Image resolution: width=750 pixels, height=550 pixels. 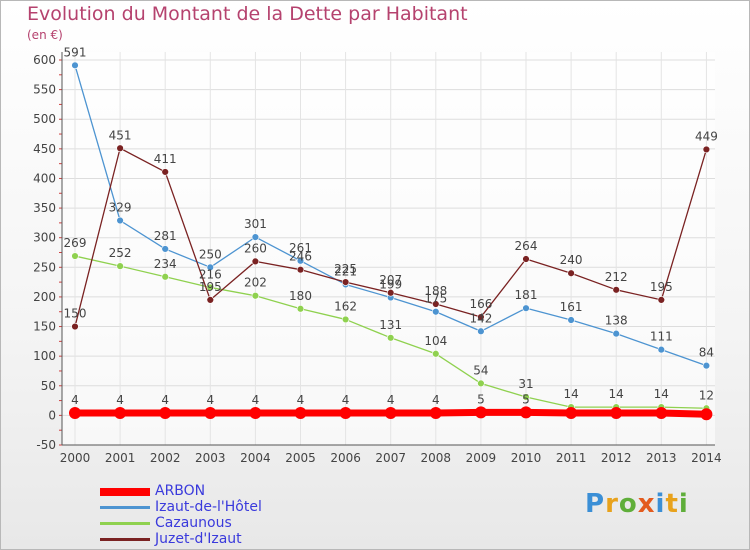 I want to click on data-label: 225, so click(x=345, y=269).